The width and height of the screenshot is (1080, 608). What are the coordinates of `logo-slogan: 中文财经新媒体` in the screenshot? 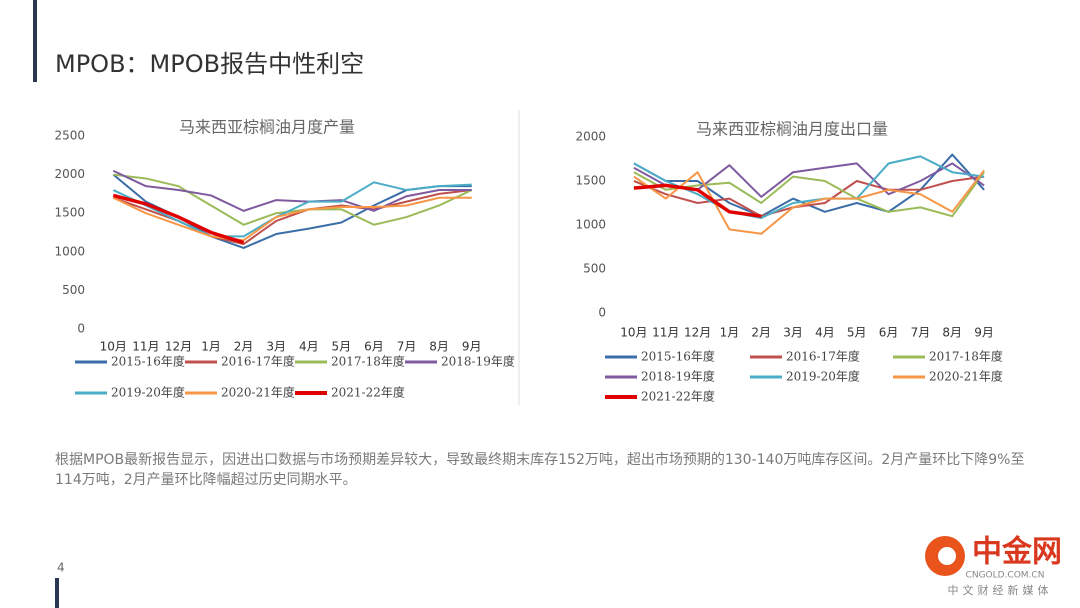 It's located at (1000, 590).